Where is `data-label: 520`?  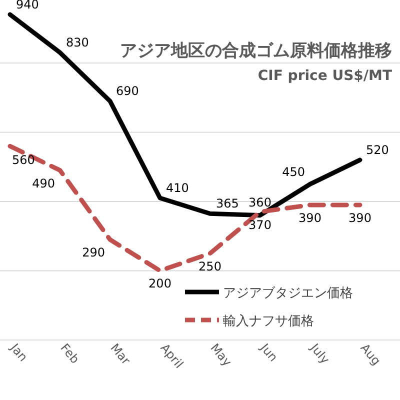 data-label: 520 is located at coordinates (377, 149).